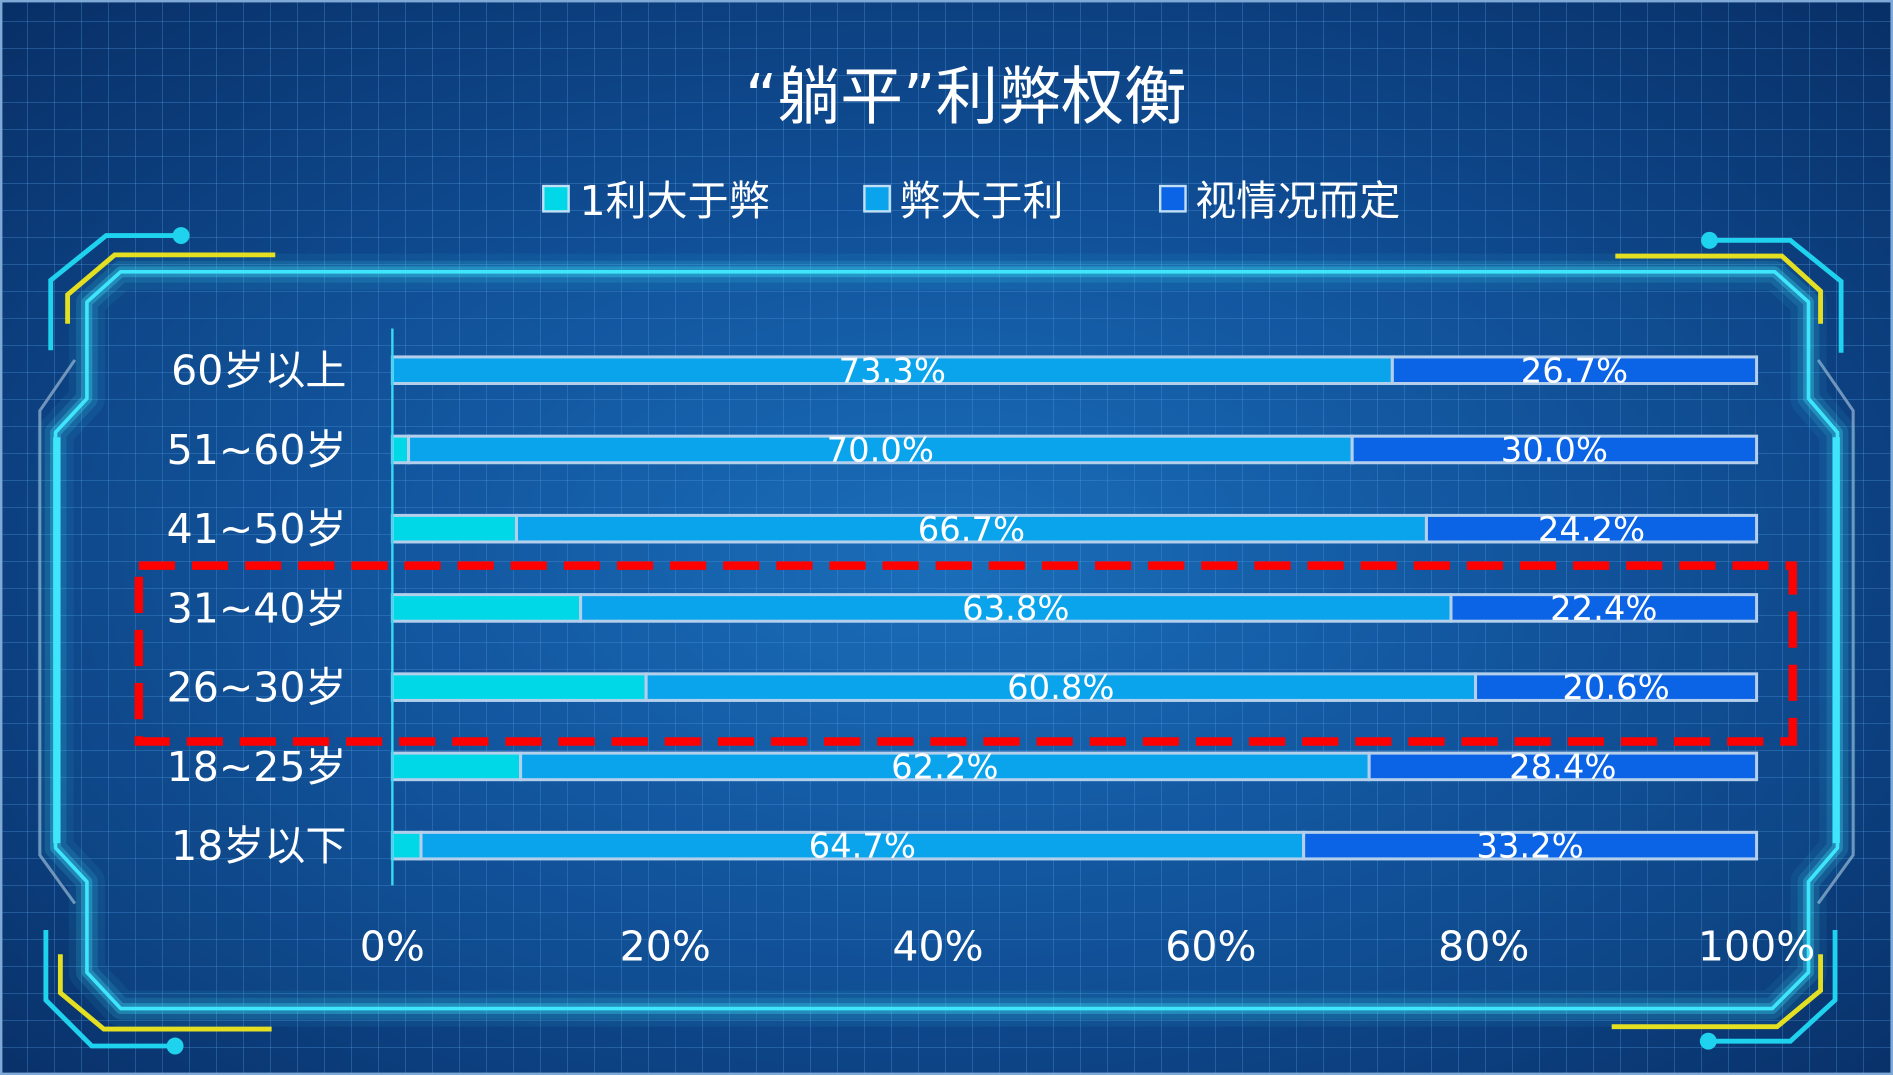  What do you see at coordinates (257, 529) in the screenshot?
I see `category-label: 41~50岁` at bounding box center [257, 529].